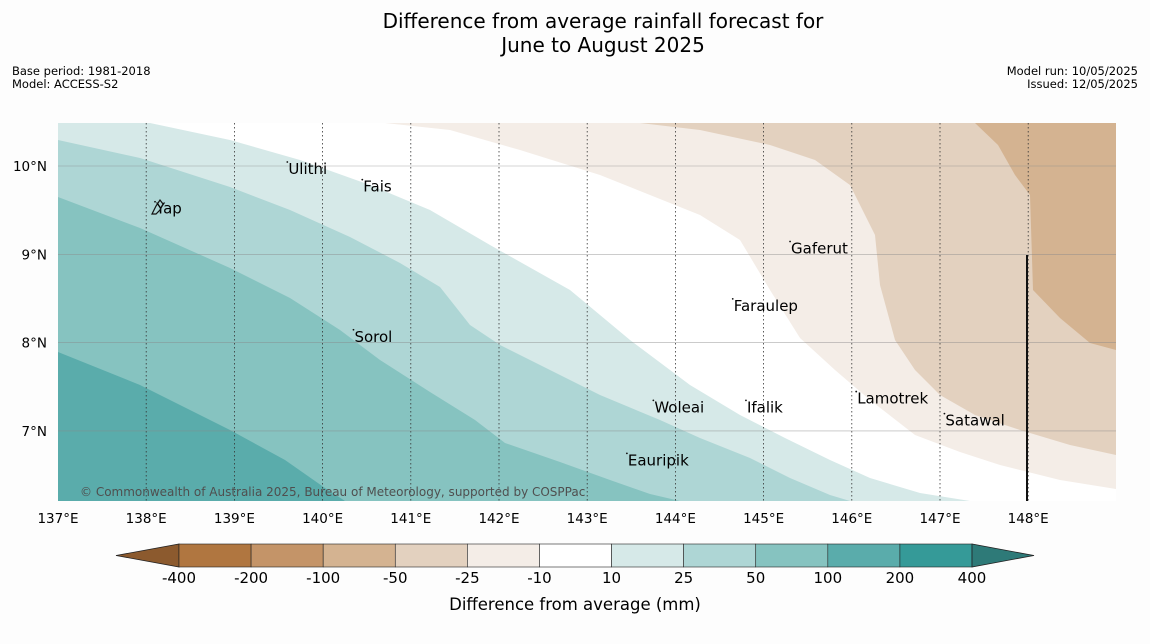 This screenshot has width=1150, height=644. Describe the element at coordinates (34, 344) in the screenshot. I see `lat-tick-label: 8°N` at that location.